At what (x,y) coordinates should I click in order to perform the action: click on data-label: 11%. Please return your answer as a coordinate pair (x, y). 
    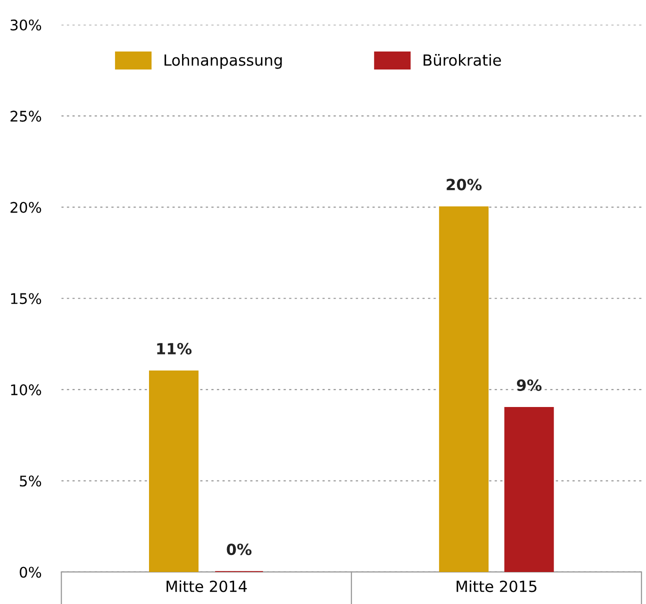
    Looking at the image, I should click on (174, 348).